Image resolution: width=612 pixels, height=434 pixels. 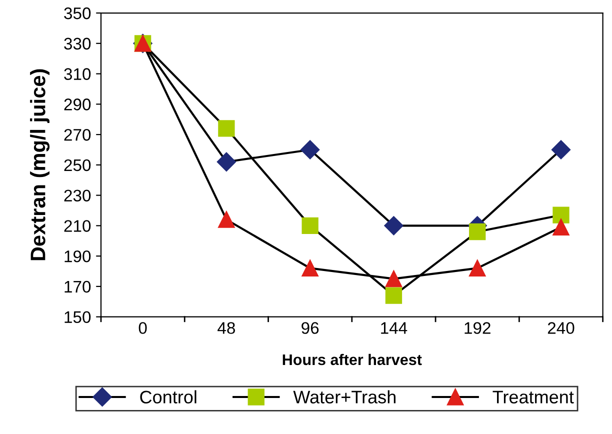 What do you see at coordinates (77, 226) in the screenshot?
I see `y-tick-label: 210` at bounding box center [77, 226].